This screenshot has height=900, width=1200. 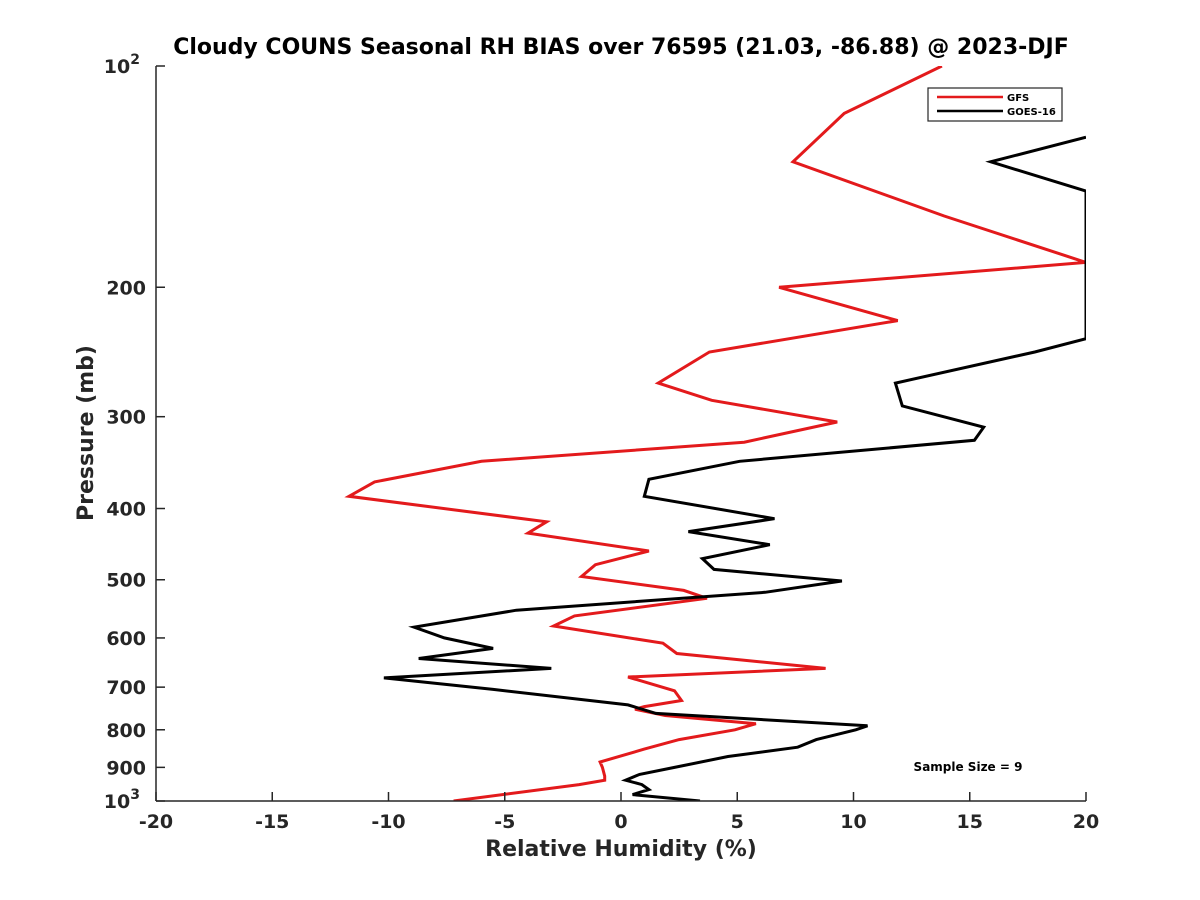 I want to click on legend-box, so click(x=995, y=104).